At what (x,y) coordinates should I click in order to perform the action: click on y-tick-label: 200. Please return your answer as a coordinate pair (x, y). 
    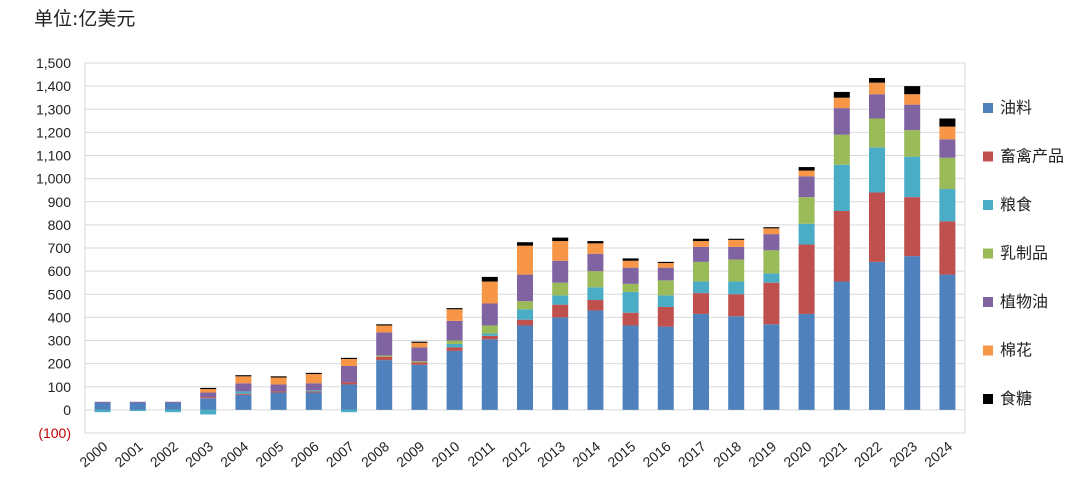
    Looking at the image, I should click on (60, 364).